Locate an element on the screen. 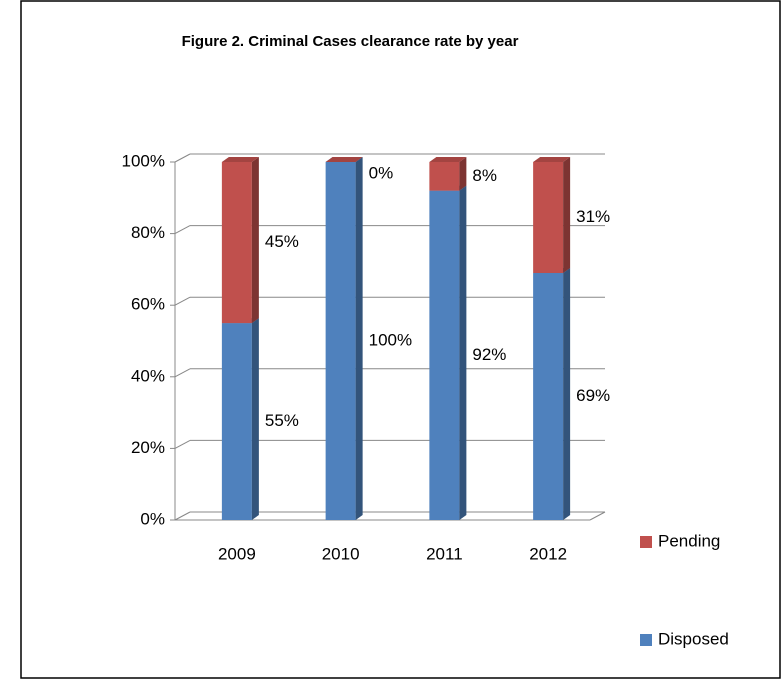  data-label: 8% is located at coordinates (484, 175).